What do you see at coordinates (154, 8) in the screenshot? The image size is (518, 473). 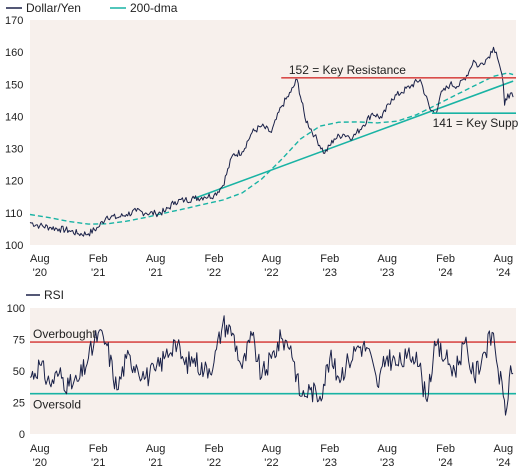 I see `legend-label-200-dma: 200-dma` at bounding box center [154, 8].